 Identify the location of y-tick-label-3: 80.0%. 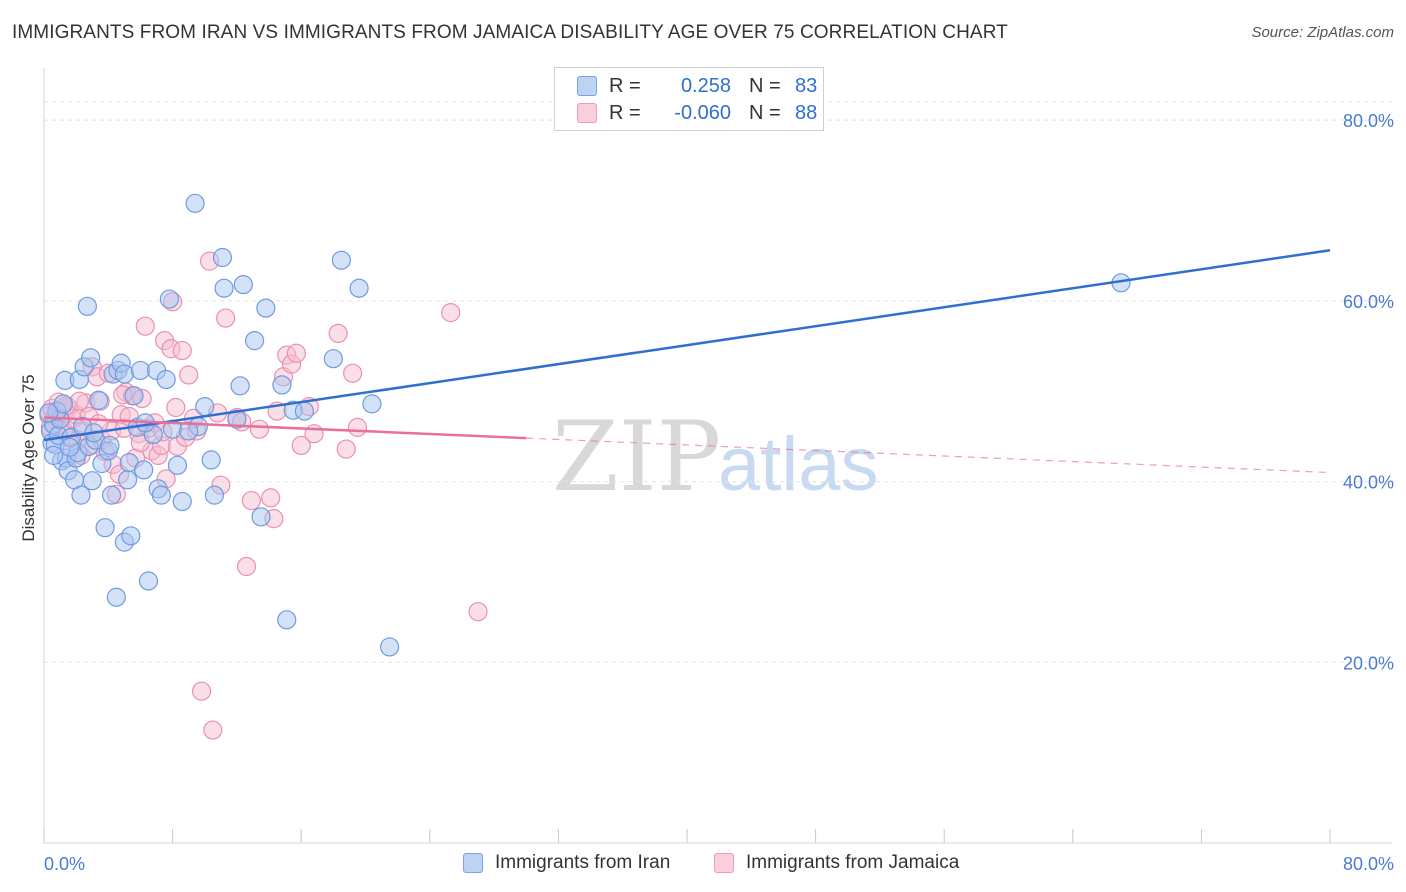
(1368, 121).